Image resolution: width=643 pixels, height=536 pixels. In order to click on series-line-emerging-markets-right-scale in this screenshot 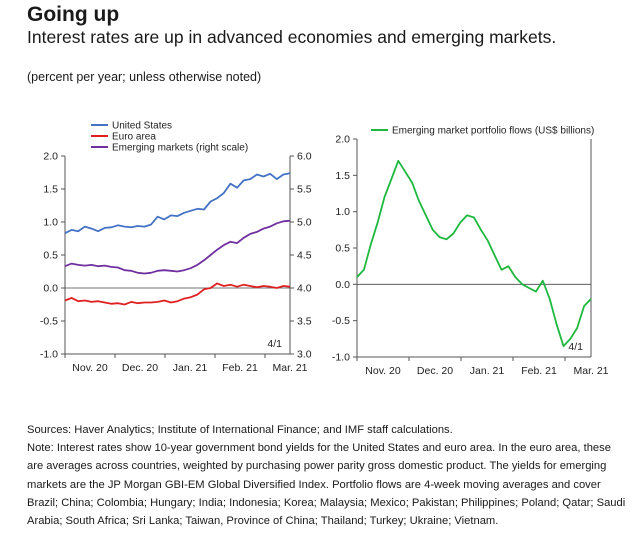, I will do `click(177, 247)`.